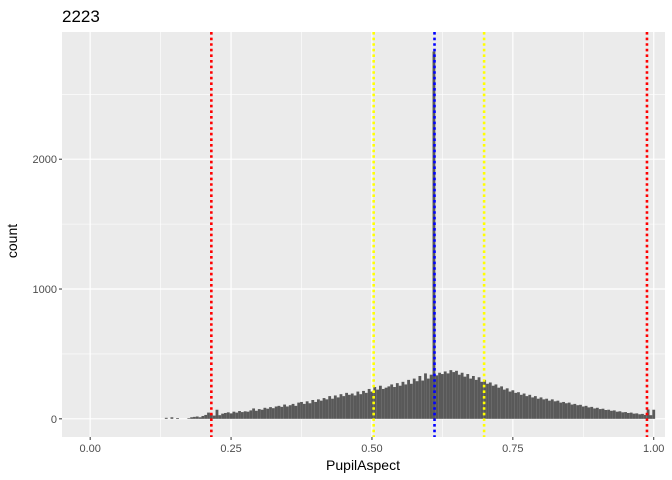 This screenshot has height=480, width=672. Describe the element at coordinates (371, 449) in the screenshot. I see `x-tick-label: 0.50` at that location.